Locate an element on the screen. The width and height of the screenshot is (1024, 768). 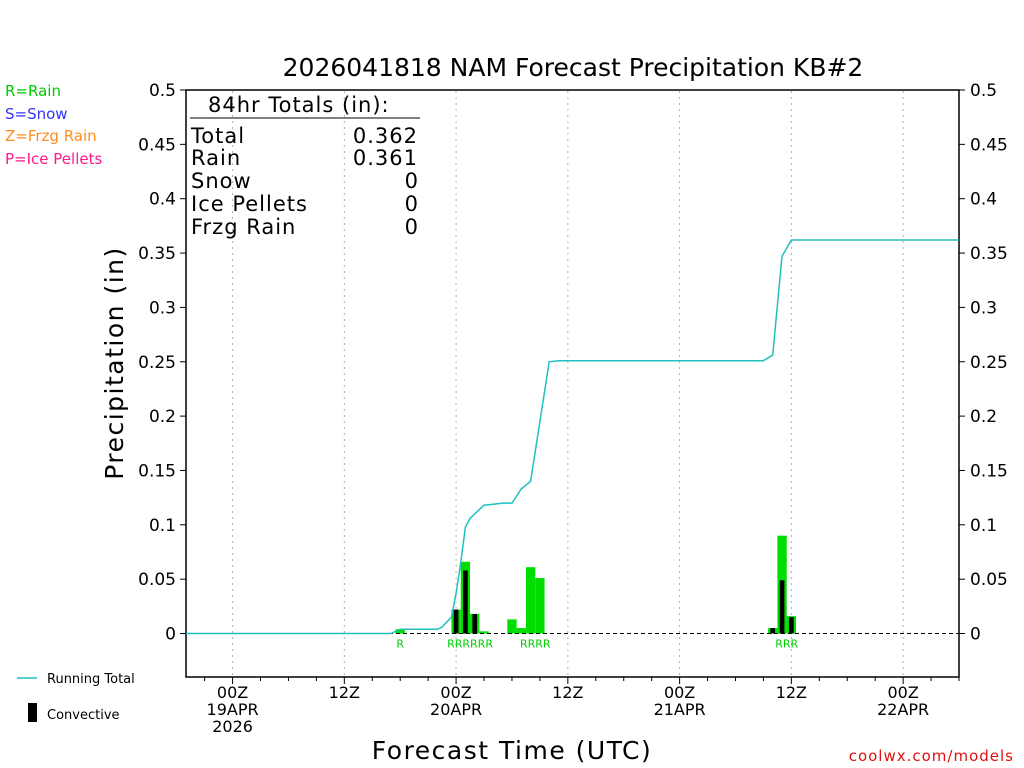
running-total-legend-label: Running Total is located at coordinates (91, 679).